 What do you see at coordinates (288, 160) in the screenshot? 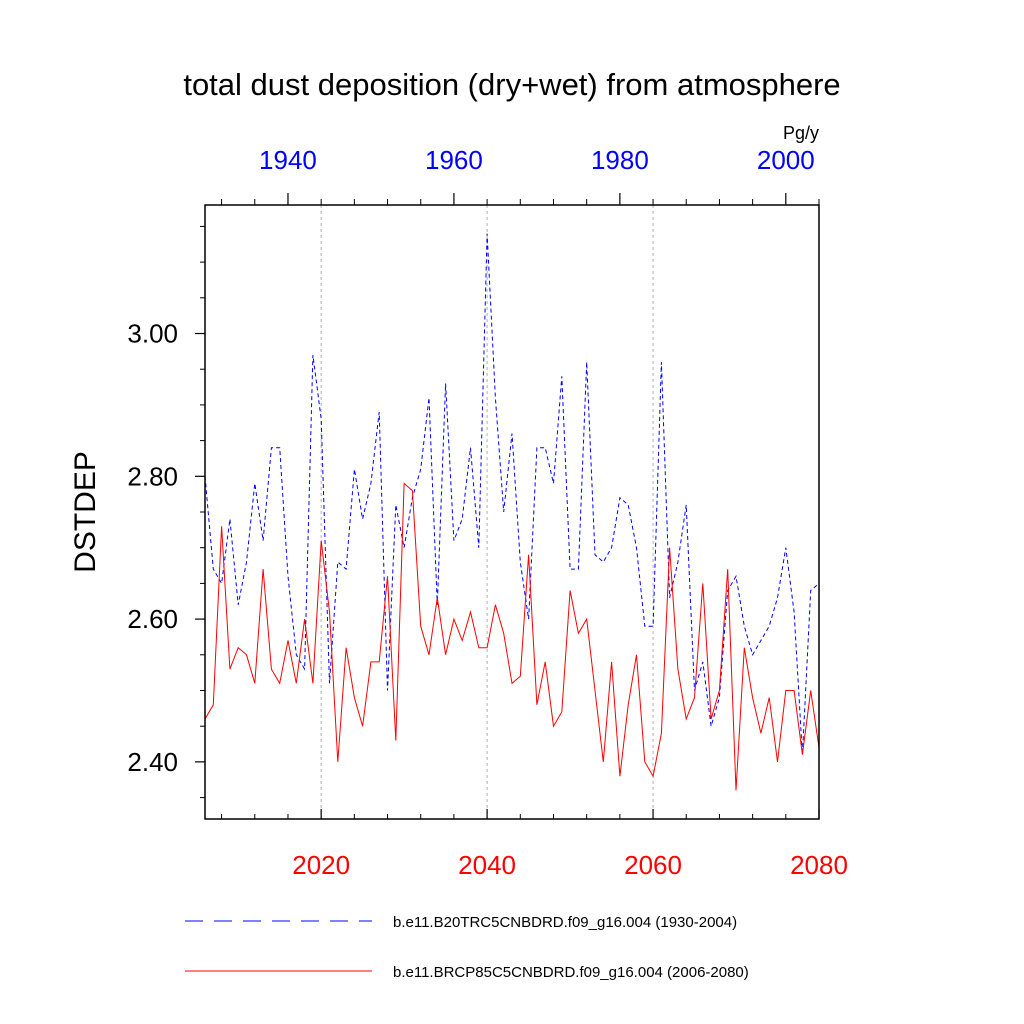
I see `top-tick-label-1940: 1940` at bounding box center [288, 160].